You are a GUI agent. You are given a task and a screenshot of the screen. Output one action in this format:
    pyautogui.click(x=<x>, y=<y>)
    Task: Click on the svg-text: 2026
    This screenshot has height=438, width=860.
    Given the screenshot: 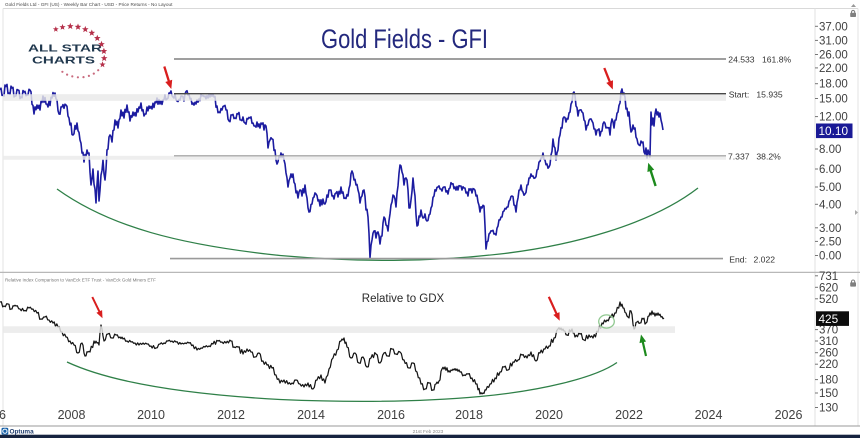 What is the action you would take?
    pyautogui.click(x=789, y=415)
    